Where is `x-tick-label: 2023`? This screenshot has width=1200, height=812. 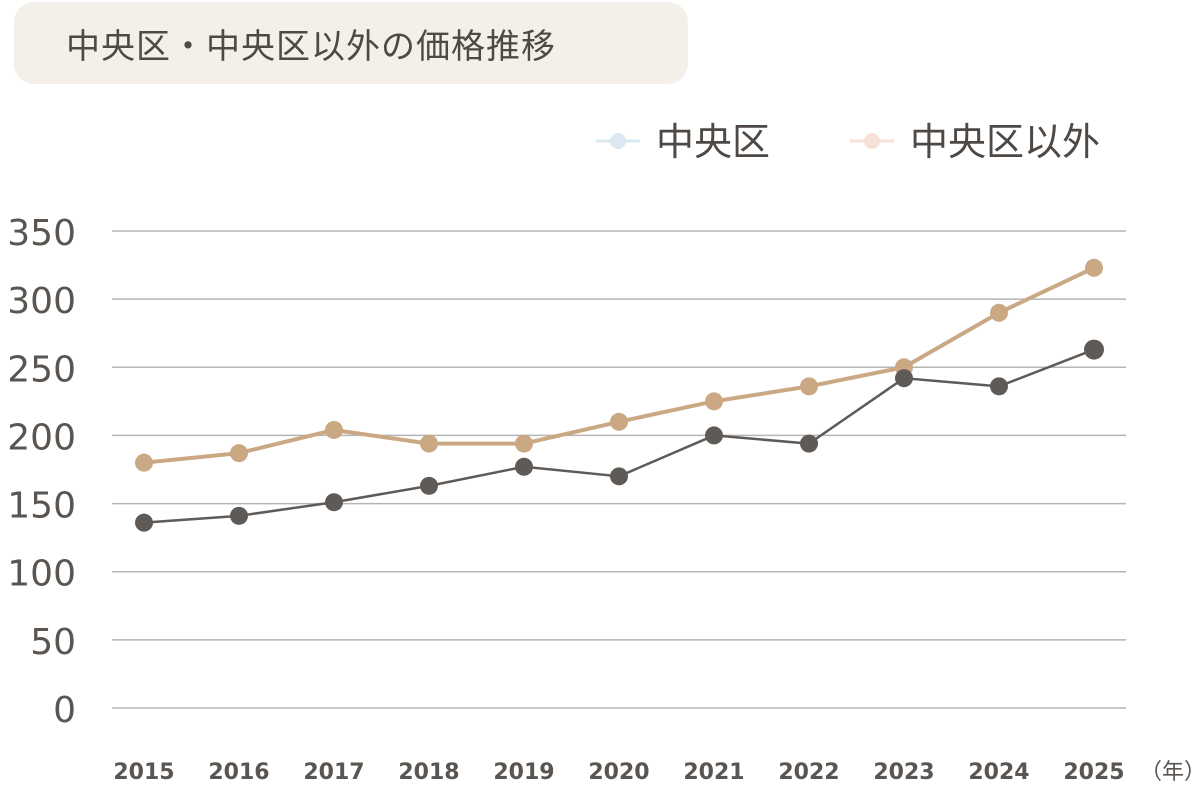 x-tick-label: 2023 is located at coordinates (903, 772).